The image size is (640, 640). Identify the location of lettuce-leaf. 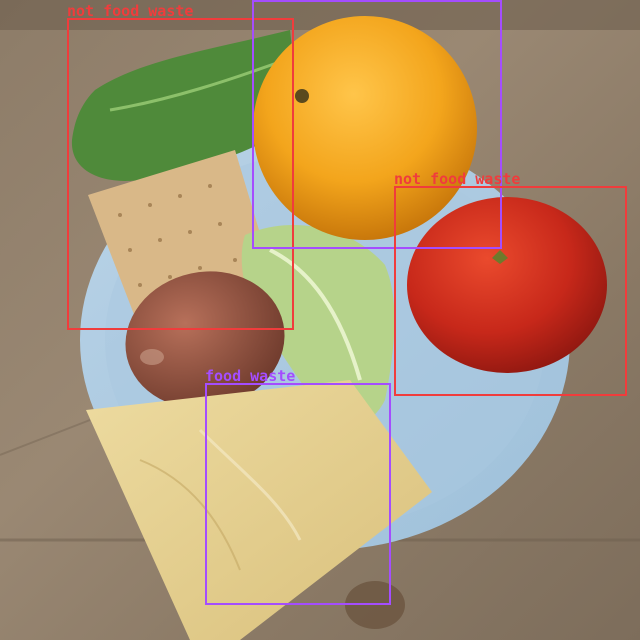
(185, 105).